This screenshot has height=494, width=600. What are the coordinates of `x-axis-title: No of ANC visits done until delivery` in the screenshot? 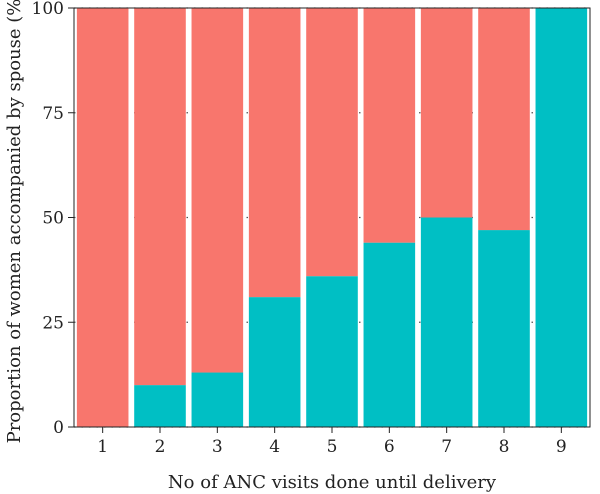 It's located at (332, 482).